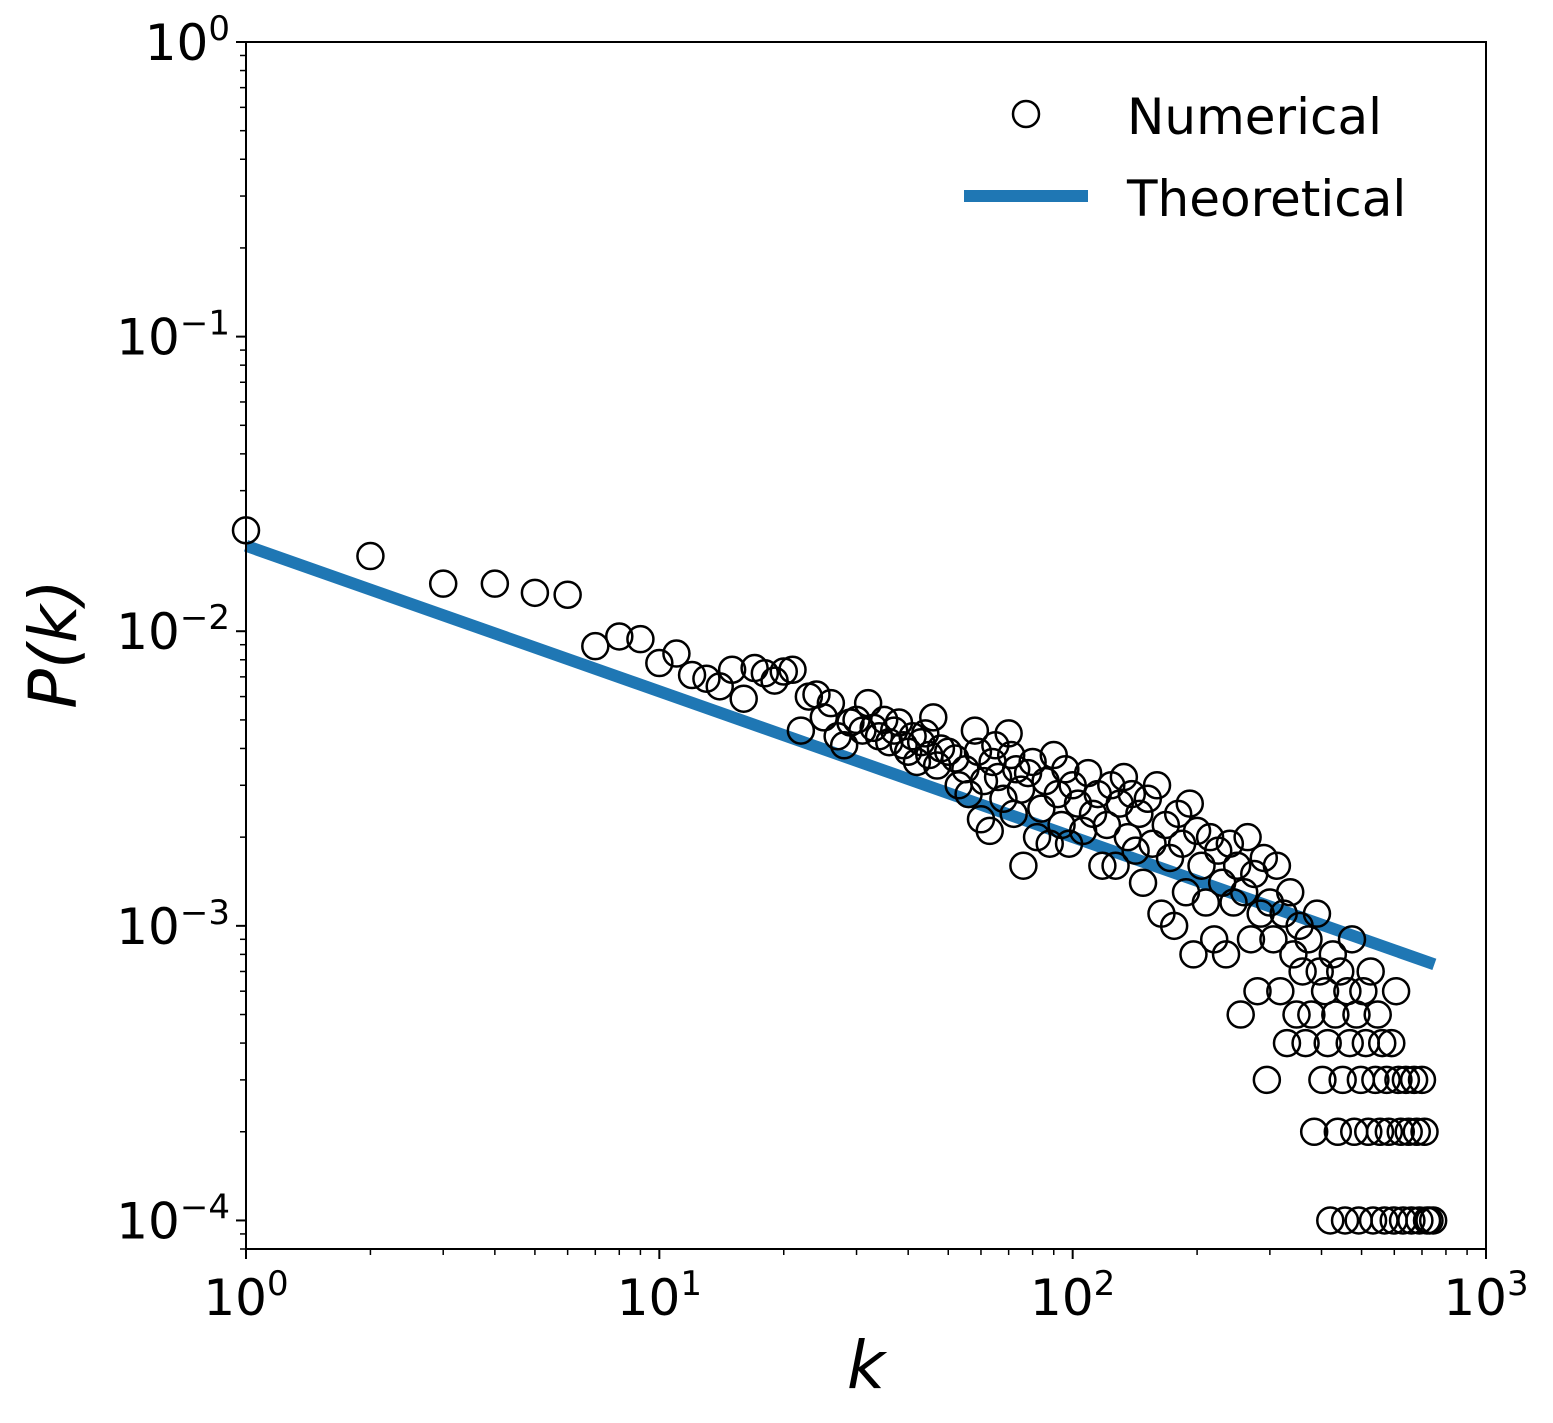 The height and width of the screenshot is (1423, 1553). Describe the element at coordinates (173, 924) in the screenshot. I see `y-tick-label: 10⁻³` at that location.